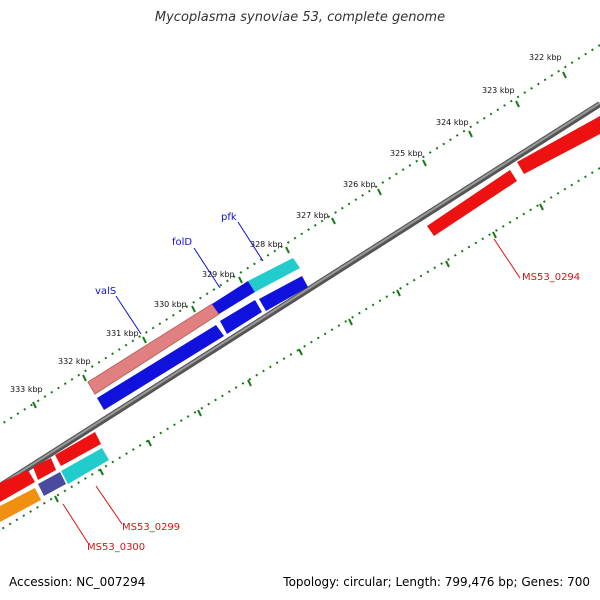 Image resolution: width=600 pixels, height=600 pixels. What do you see at coordinates (283, 293) in the screenshot?
I see `gene-blue-lower3` at bounding box center [283, 293].